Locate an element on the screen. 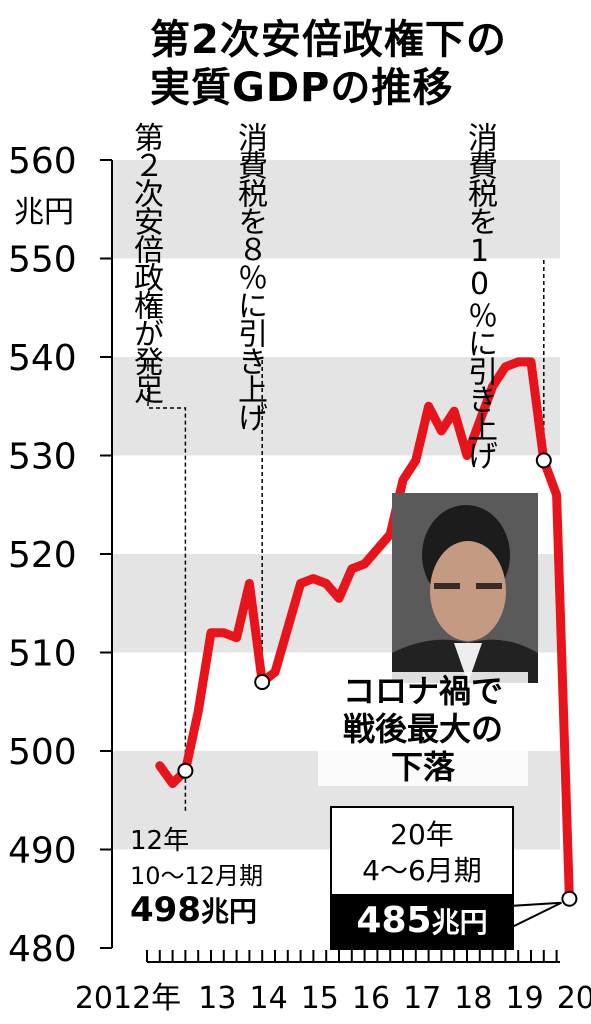  leader-abe-start is located at coordinates (167, 561).